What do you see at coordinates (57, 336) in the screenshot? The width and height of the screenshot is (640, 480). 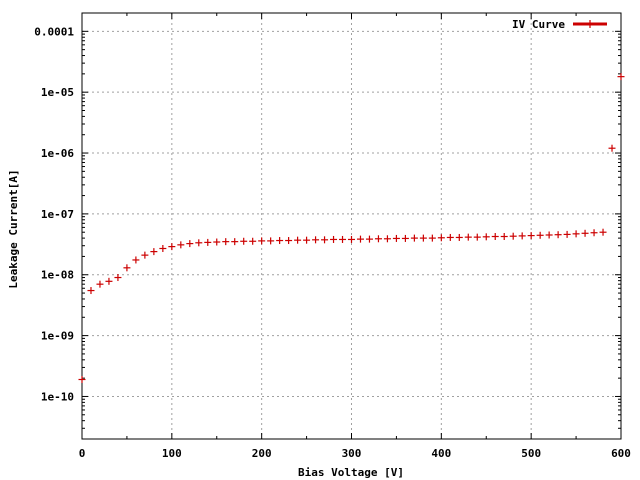 I see `y-tick-label: 1e-09` at bounding box center [57, 336].